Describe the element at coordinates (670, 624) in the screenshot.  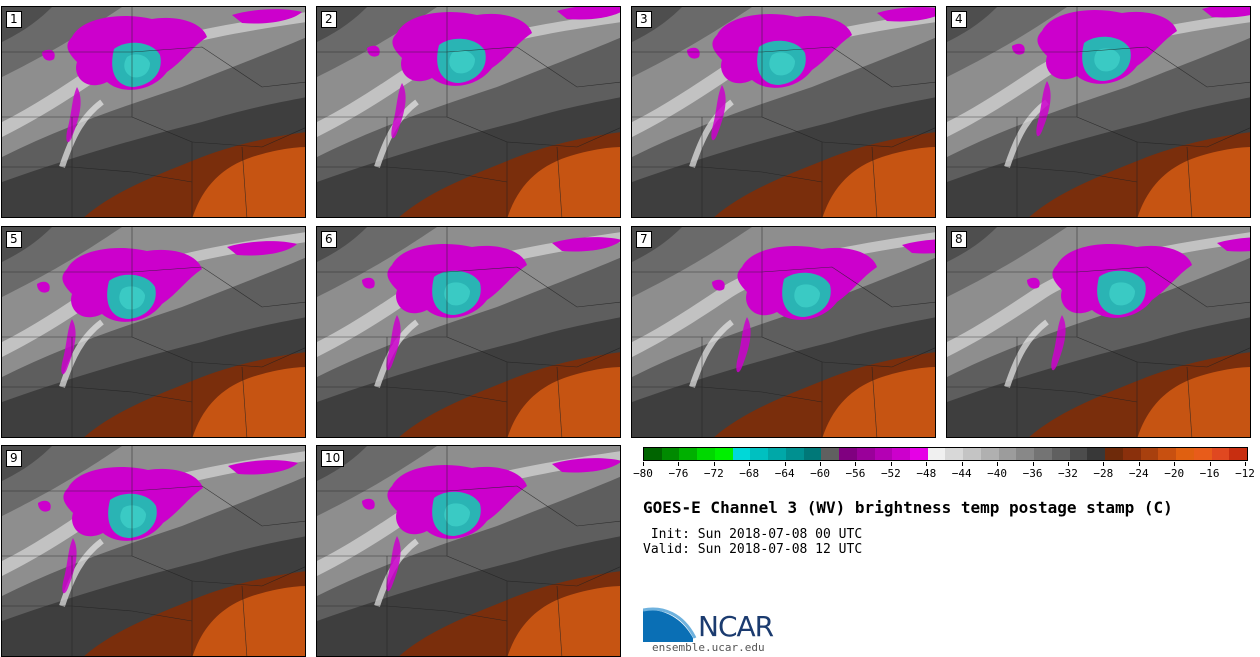
I see `ncar-logo` at that location.